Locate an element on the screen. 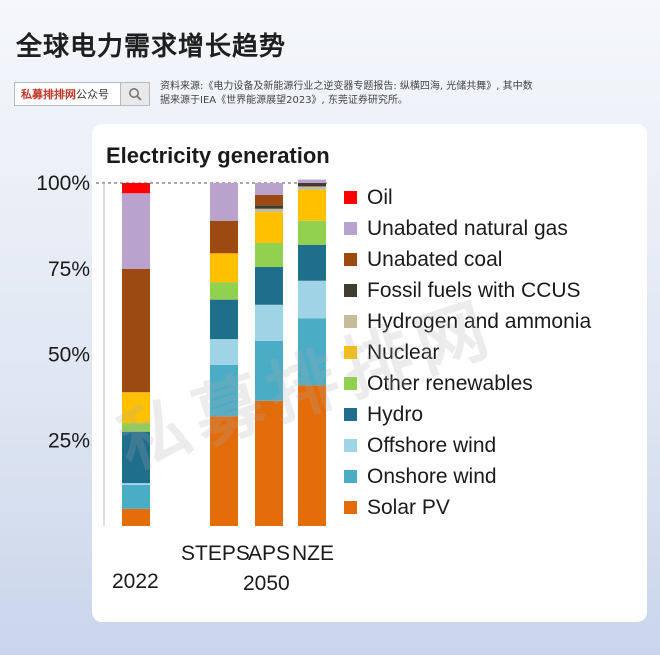  legend-label: Unabated coal is located at coordinates (435, 259).